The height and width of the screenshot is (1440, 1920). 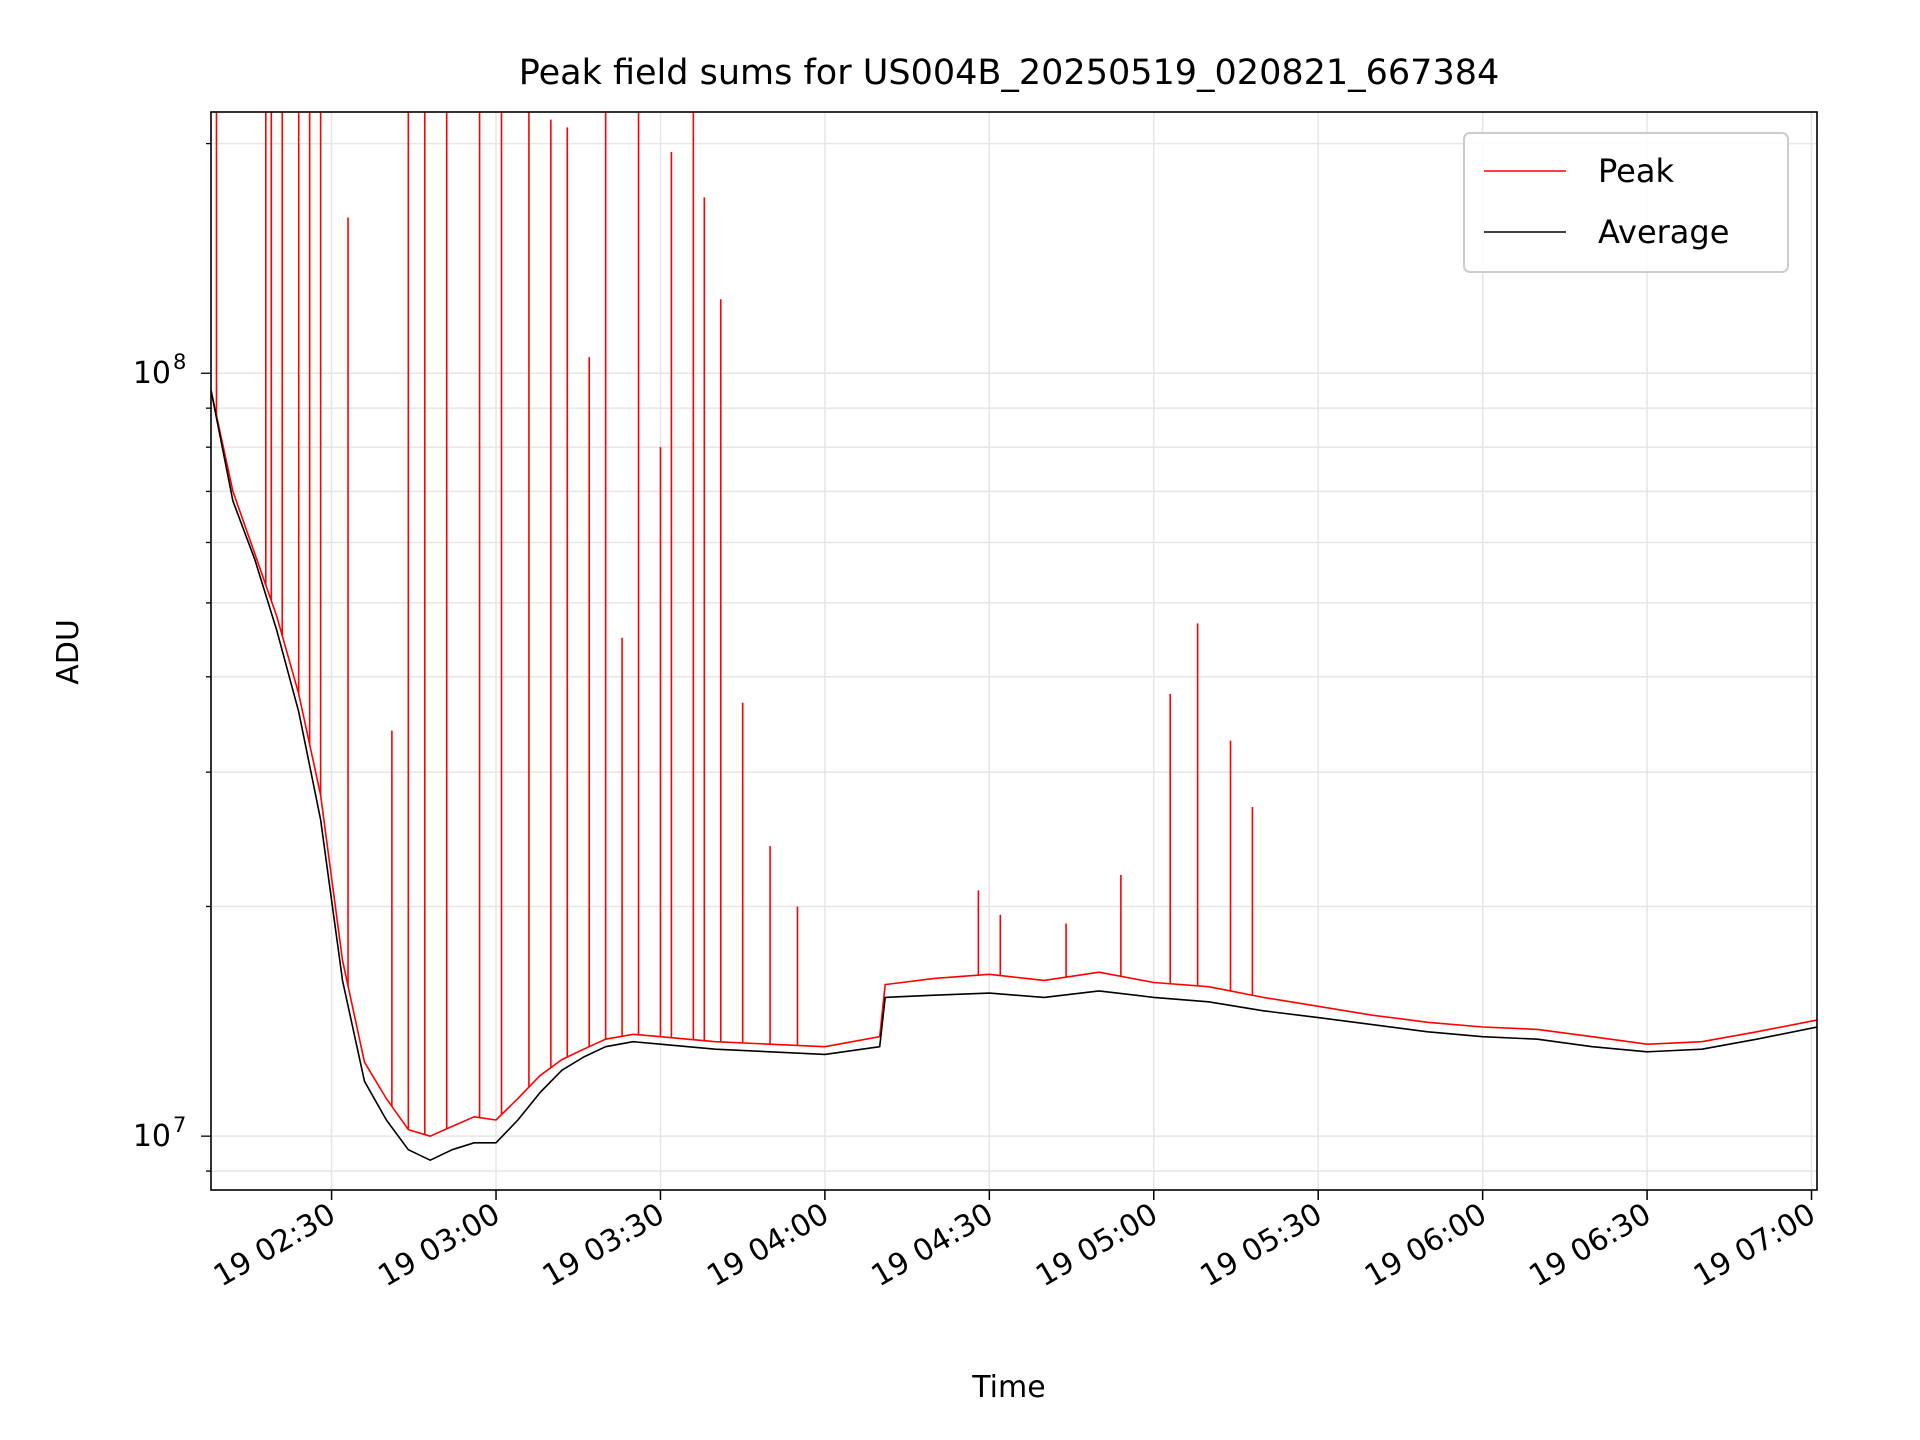 I want to click on legend-label-average: Average, so click(x=1663, y=232).